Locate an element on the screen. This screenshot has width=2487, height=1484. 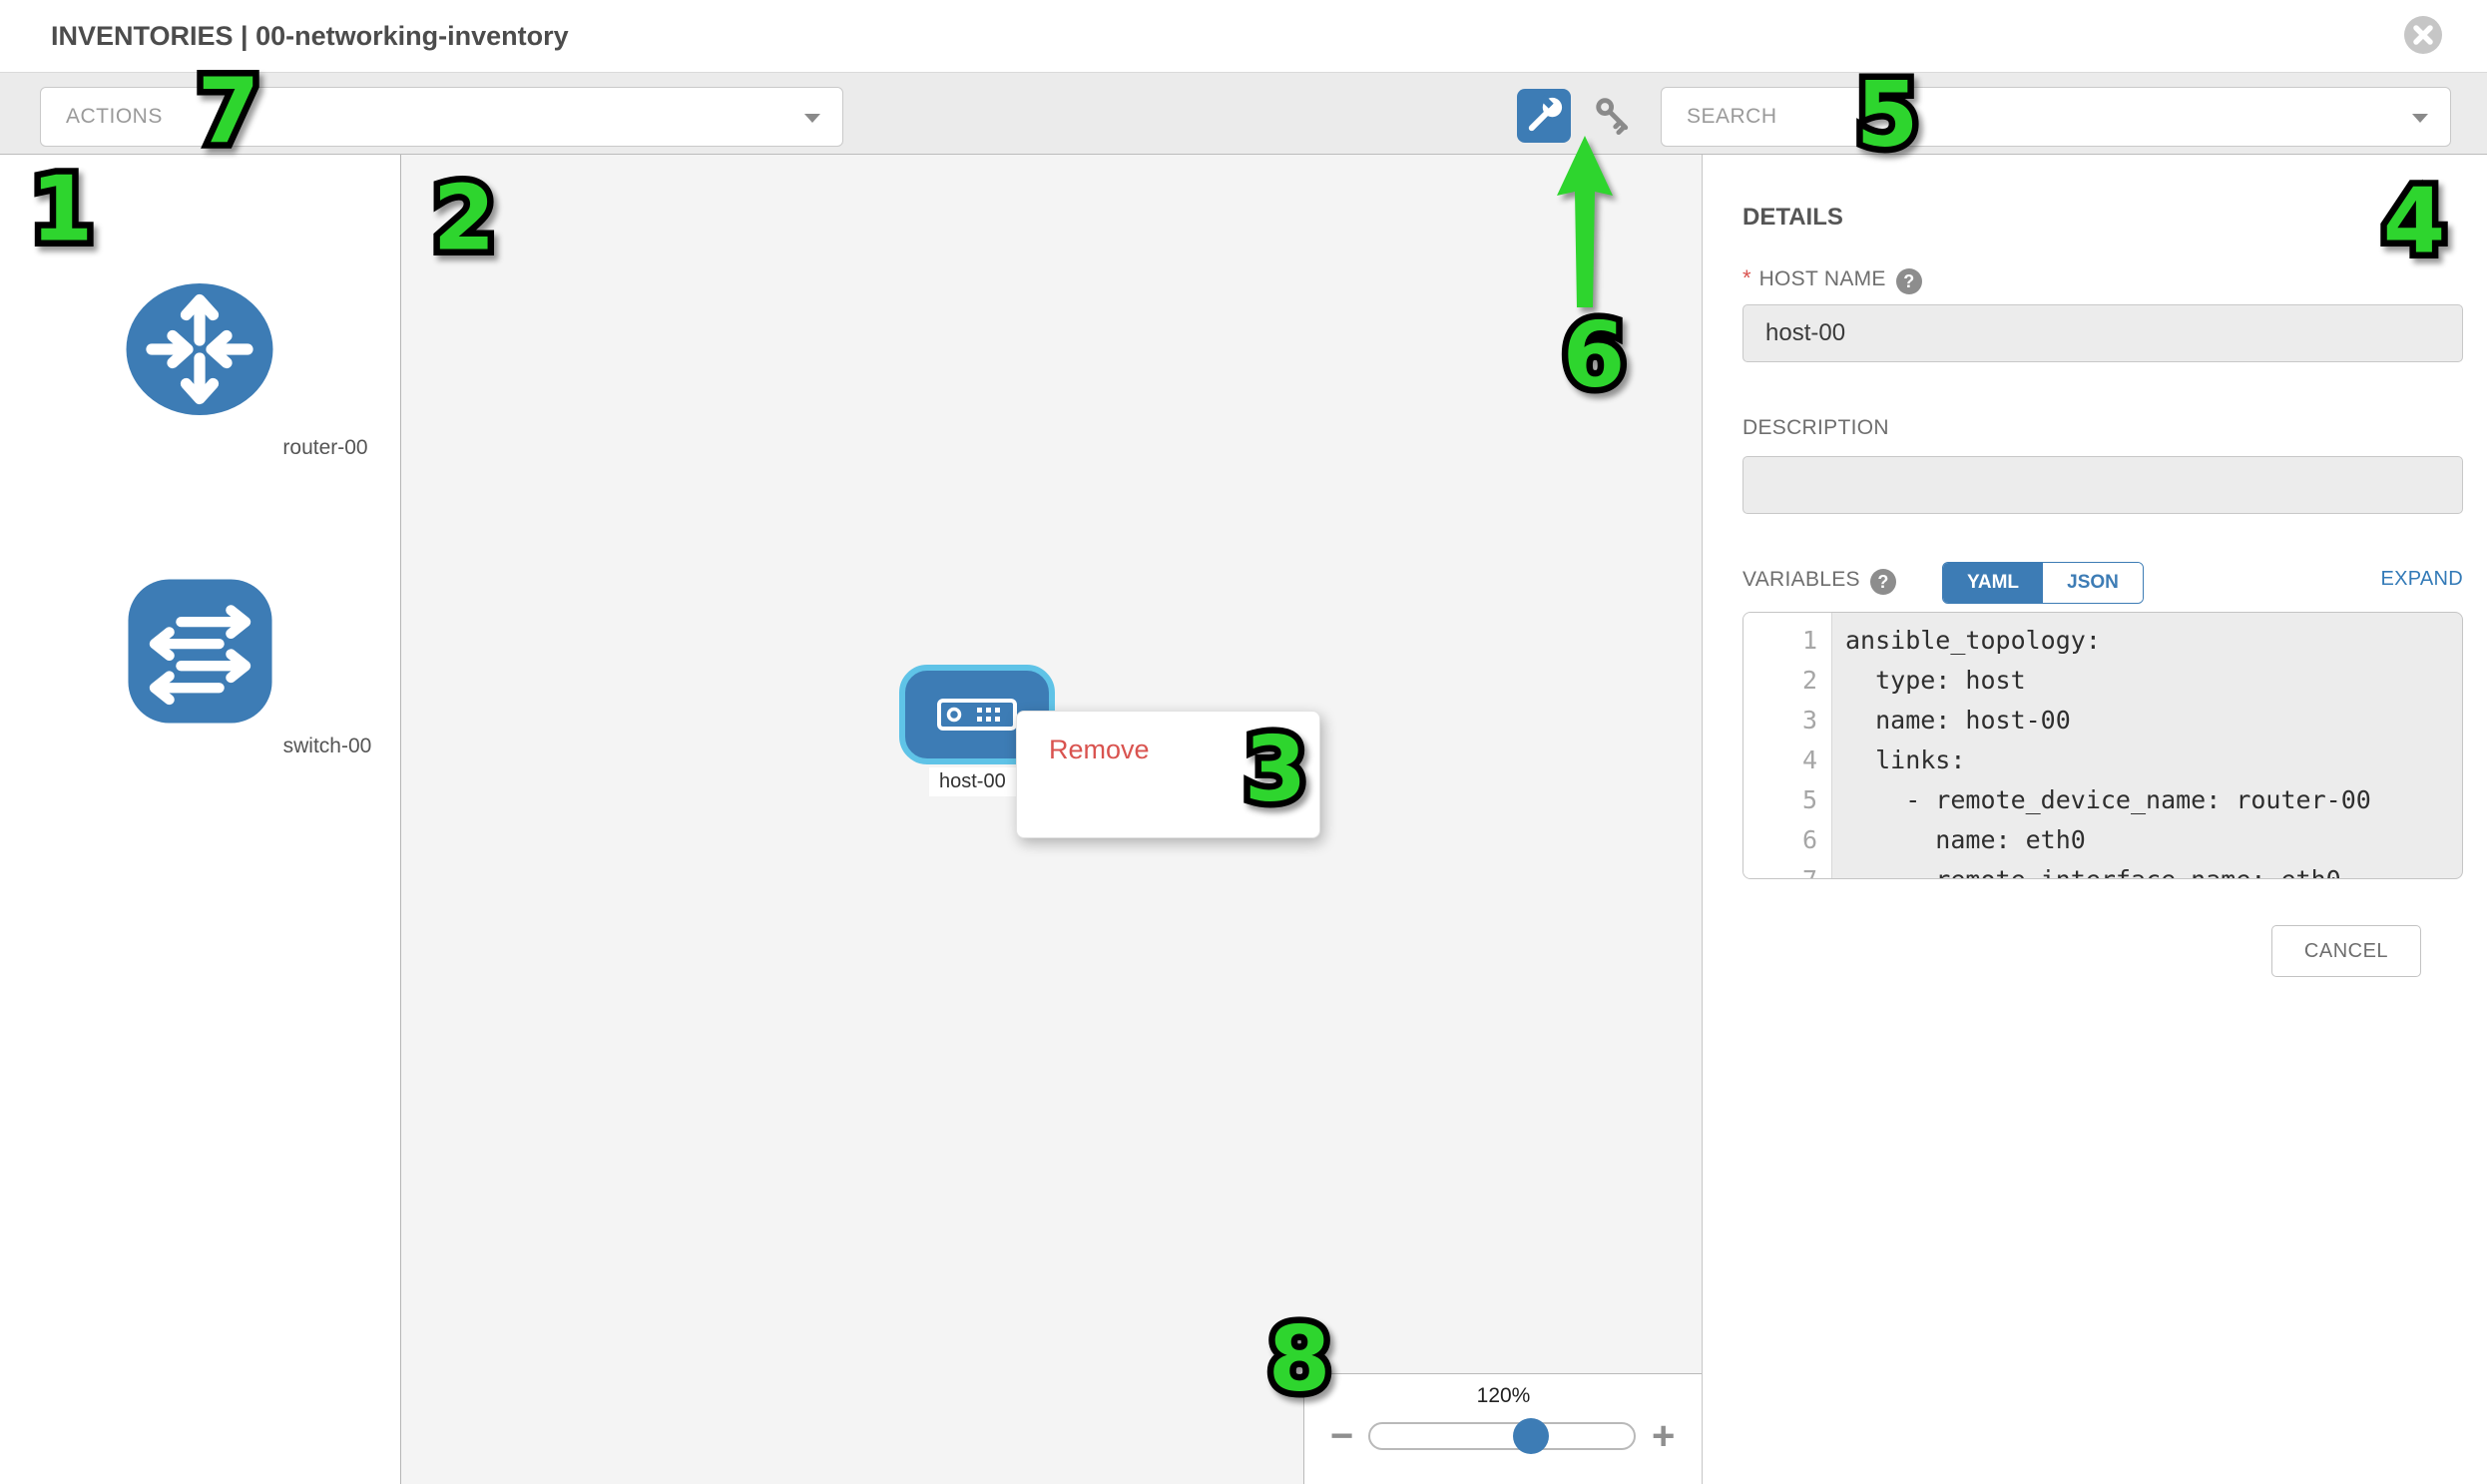
window-header: INVENTORIES | 00-networking-inventory is located at coordinates (1243, 36).